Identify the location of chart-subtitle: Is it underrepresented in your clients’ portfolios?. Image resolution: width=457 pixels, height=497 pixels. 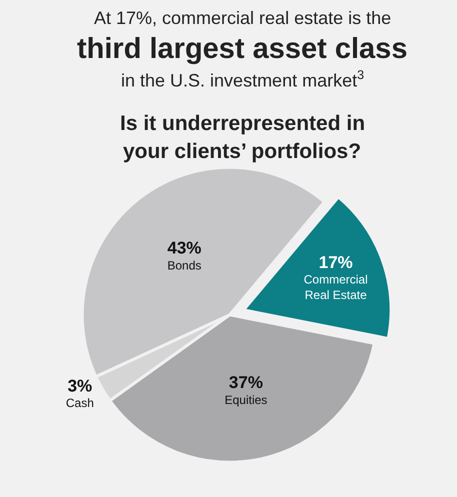
(243, 137).